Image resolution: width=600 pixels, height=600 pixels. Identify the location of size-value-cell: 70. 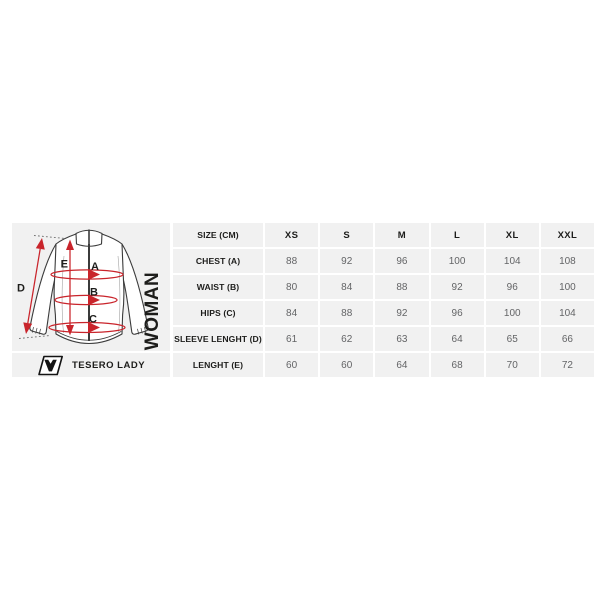
(512, 365).